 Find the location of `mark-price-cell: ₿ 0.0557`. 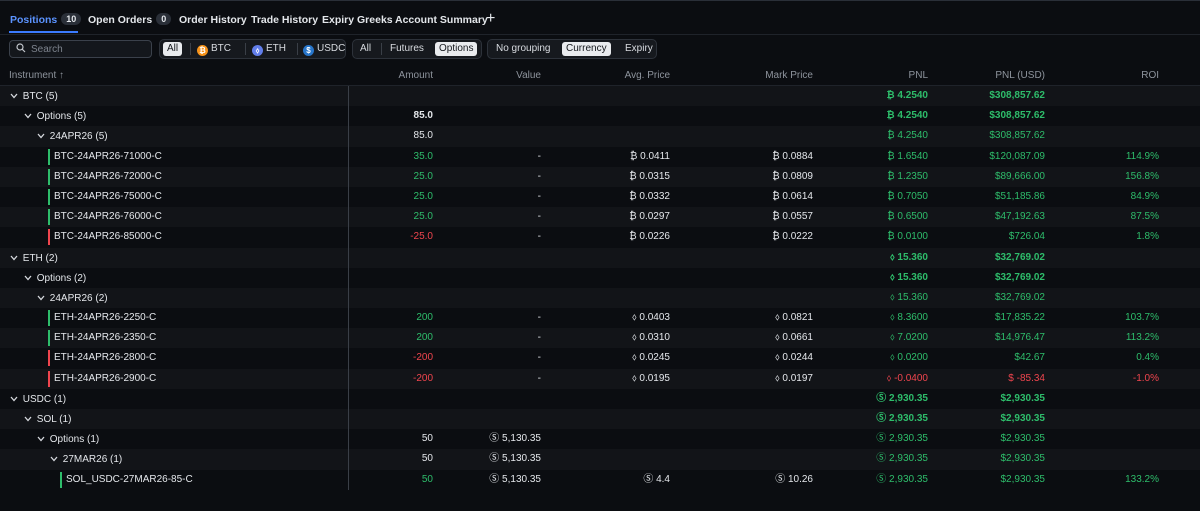

mark-price-cell: ₿ 0.0557 is located at coordinates (792, 217).